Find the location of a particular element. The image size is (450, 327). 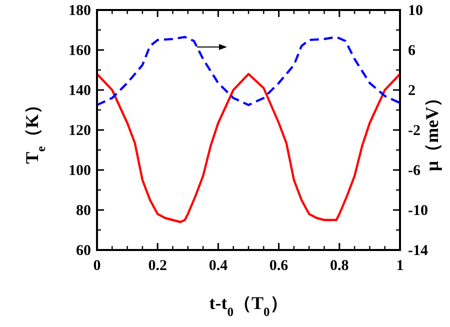

x-axis-title: t-t$_{0}$（T$_{0}$） is located at coordinates (248, 306).